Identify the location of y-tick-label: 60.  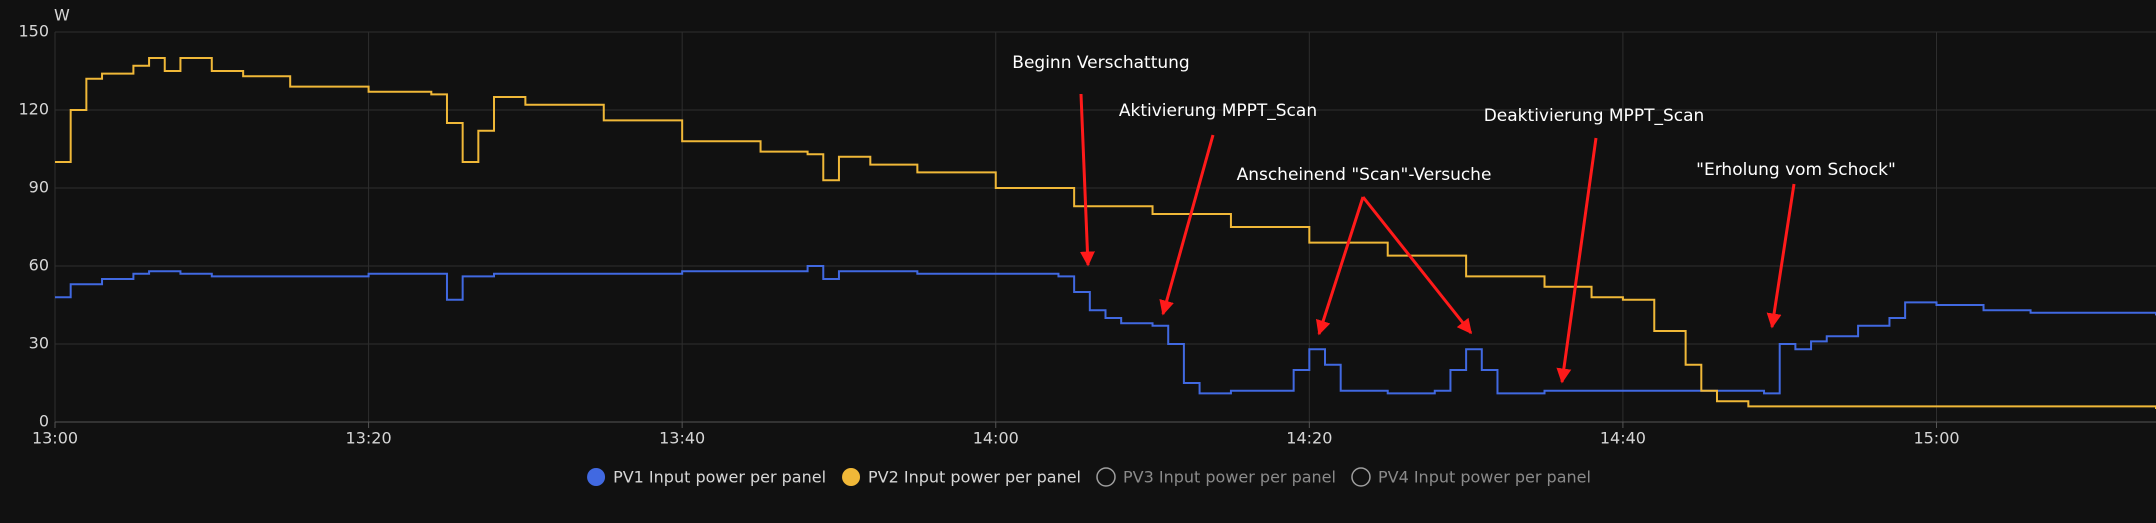
(39, 265).